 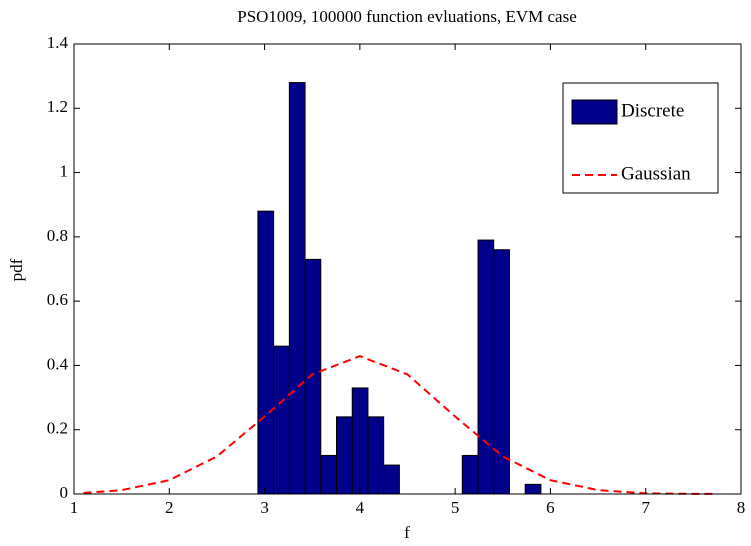 I want to click on x-tick-label: 1, so click(x=74, y=507).